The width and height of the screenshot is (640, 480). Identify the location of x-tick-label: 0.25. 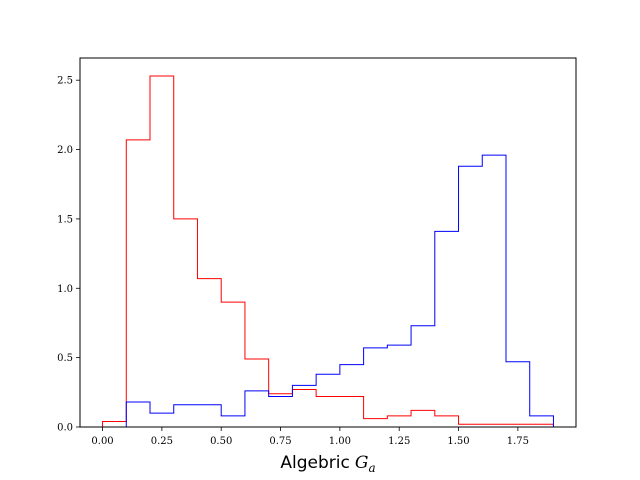
(162, 441).